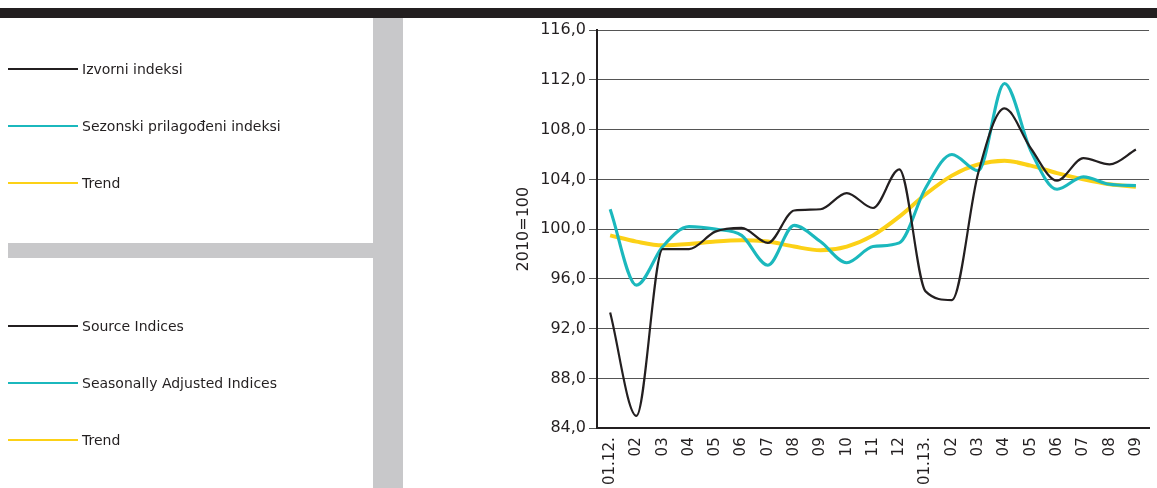  I want to click on y-tick-label: 116,0, so click(563, 29).